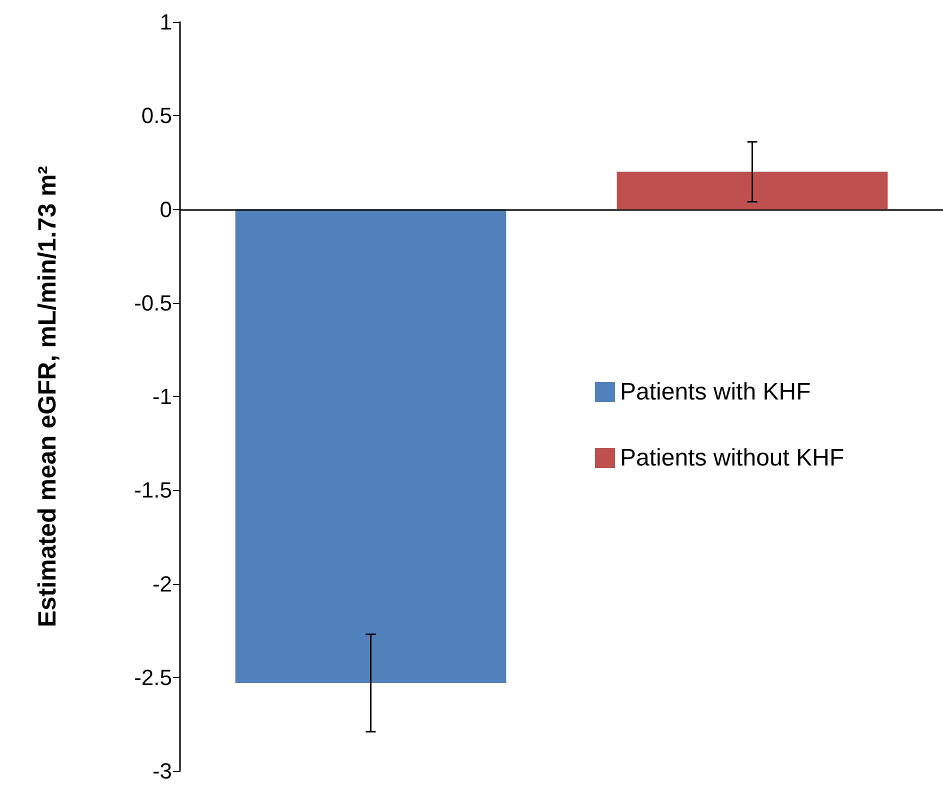 The image size is (943, 785). What do you see at coordinates (153, 677) in the screenshot?
I see `y-tick-label: -2.5` at bounding box center [153, 677].